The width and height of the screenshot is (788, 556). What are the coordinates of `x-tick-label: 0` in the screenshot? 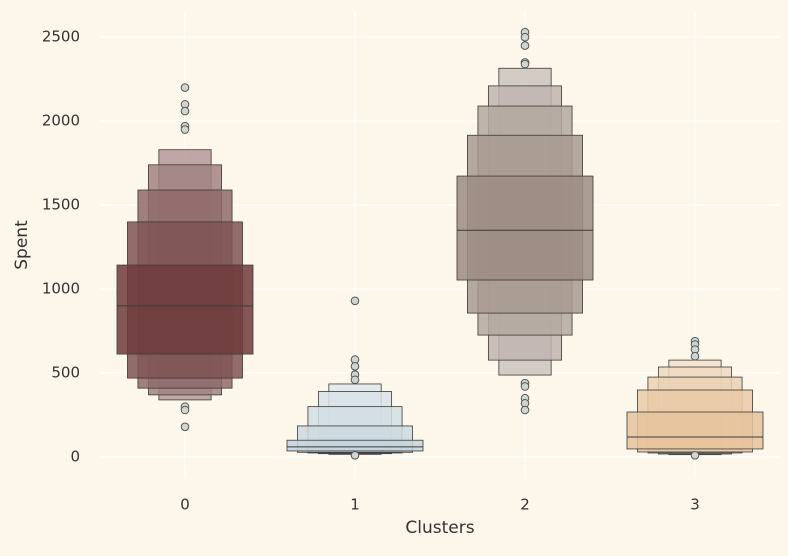 It's located at (185, 505).